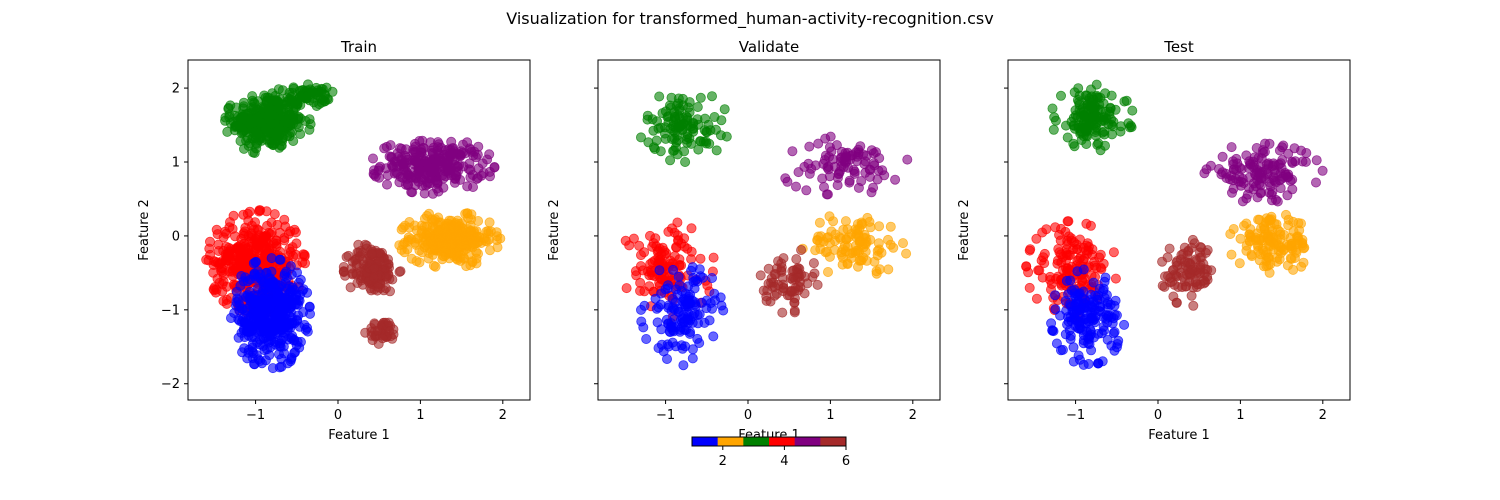 The height and width of the screenshot is (500, 1500). What do you see at coordinates (846, 461) in the screenshot?
I see `colorbar-tick-label: 6` at bounding box center [846, 461].